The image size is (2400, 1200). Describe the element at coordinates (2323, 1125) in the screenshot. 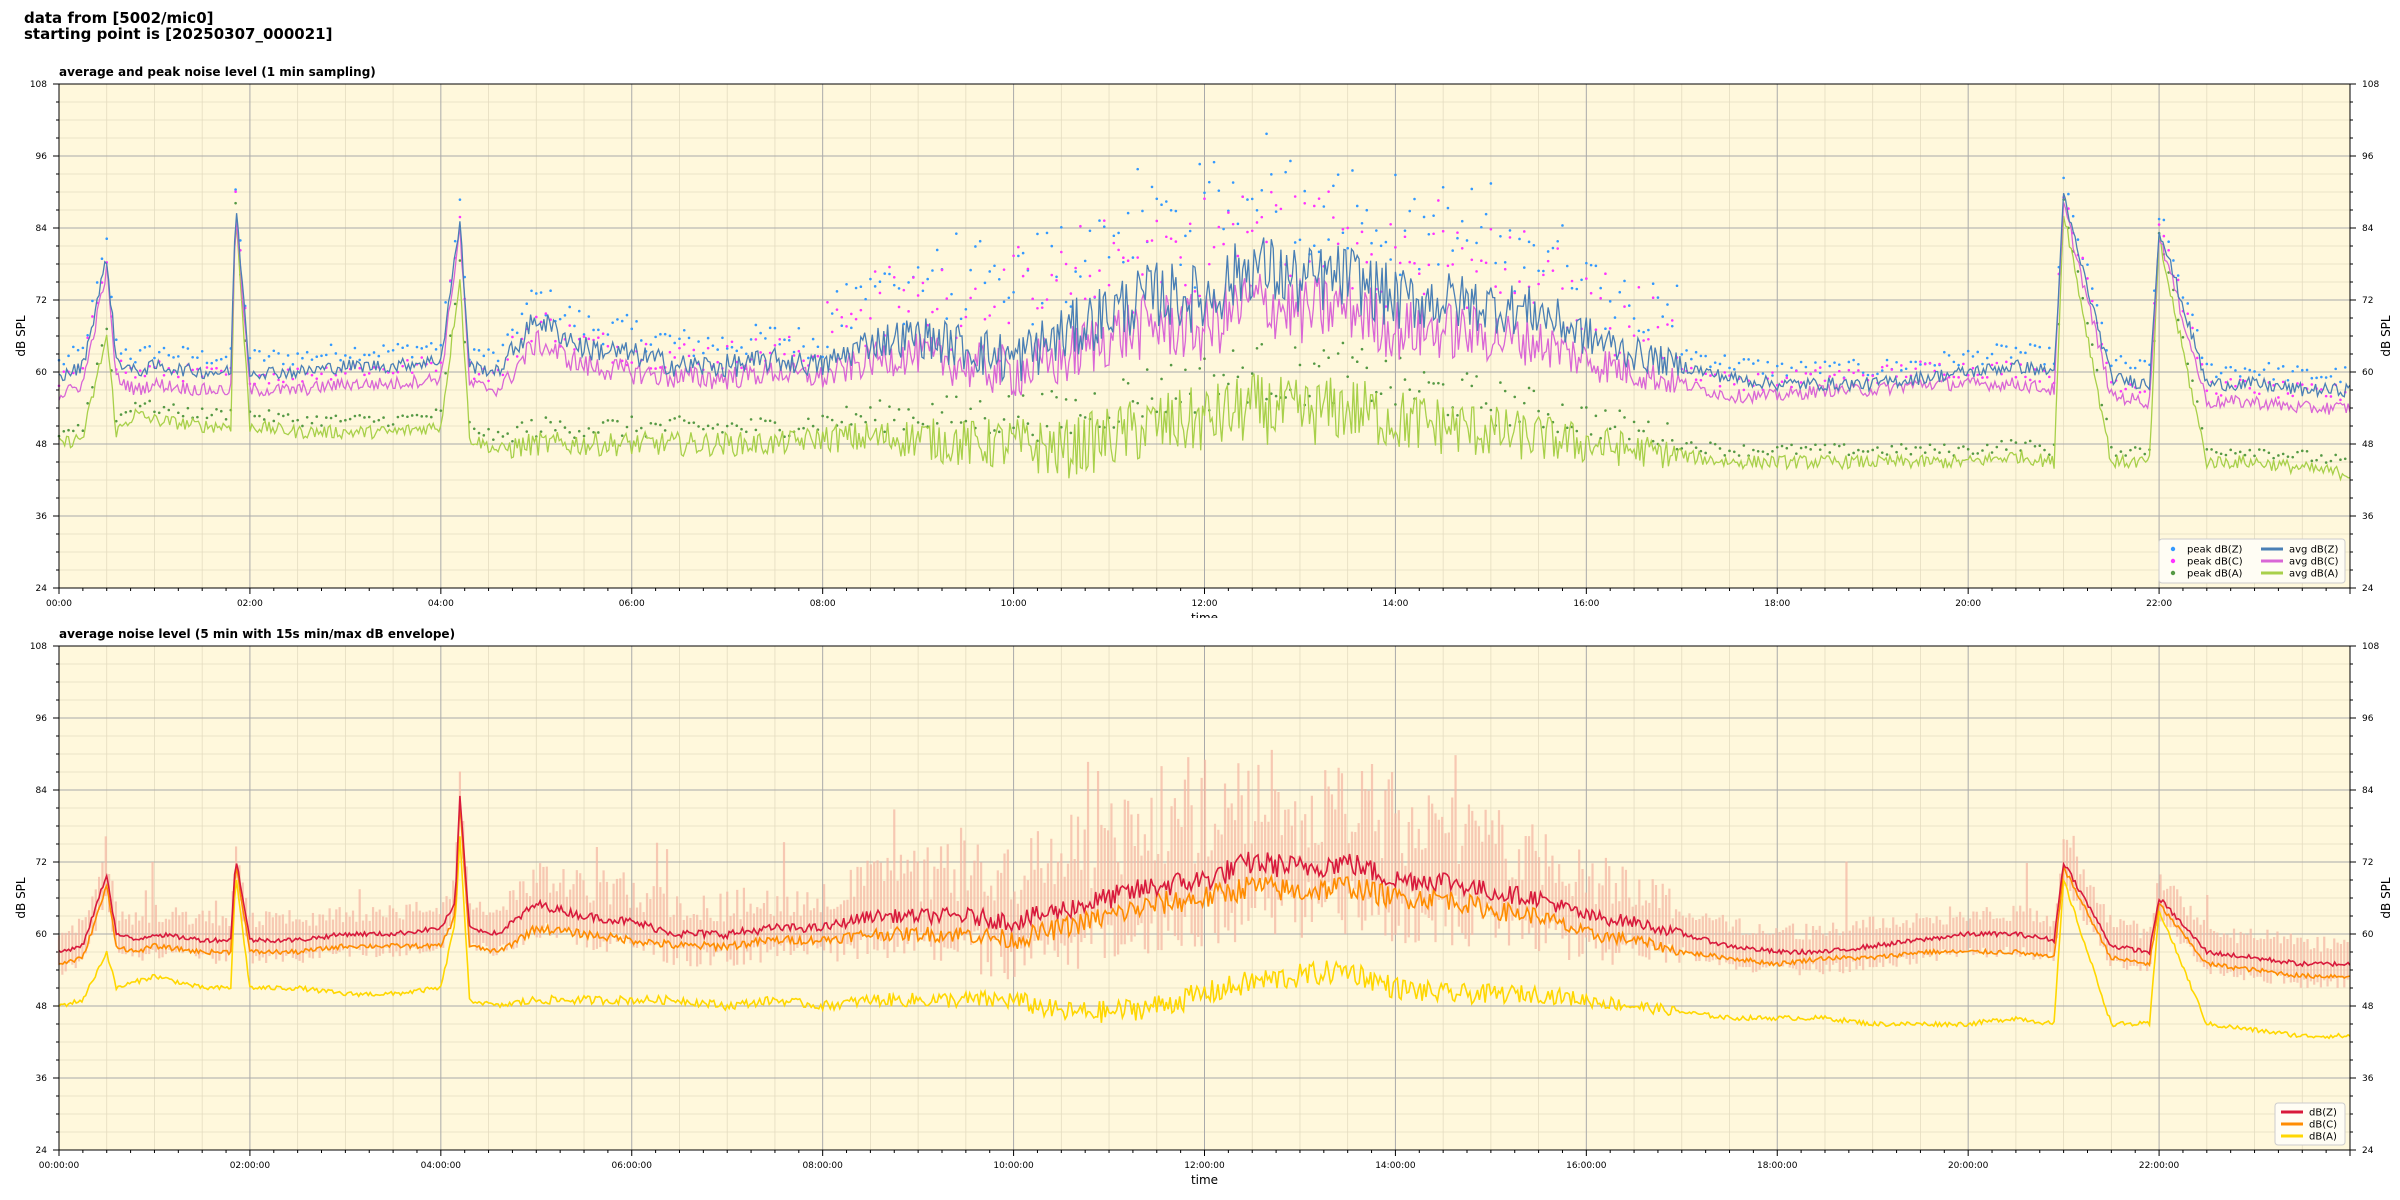

I see `legend-label: dB(C)` at that location.